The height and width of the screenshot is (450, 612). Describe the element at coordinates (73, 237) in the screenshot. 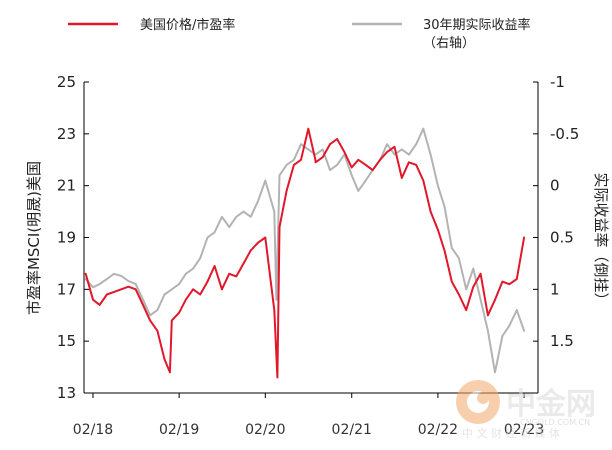

I see `left-axis-ticks: 13 15 17 19 21 23 25` at that location.